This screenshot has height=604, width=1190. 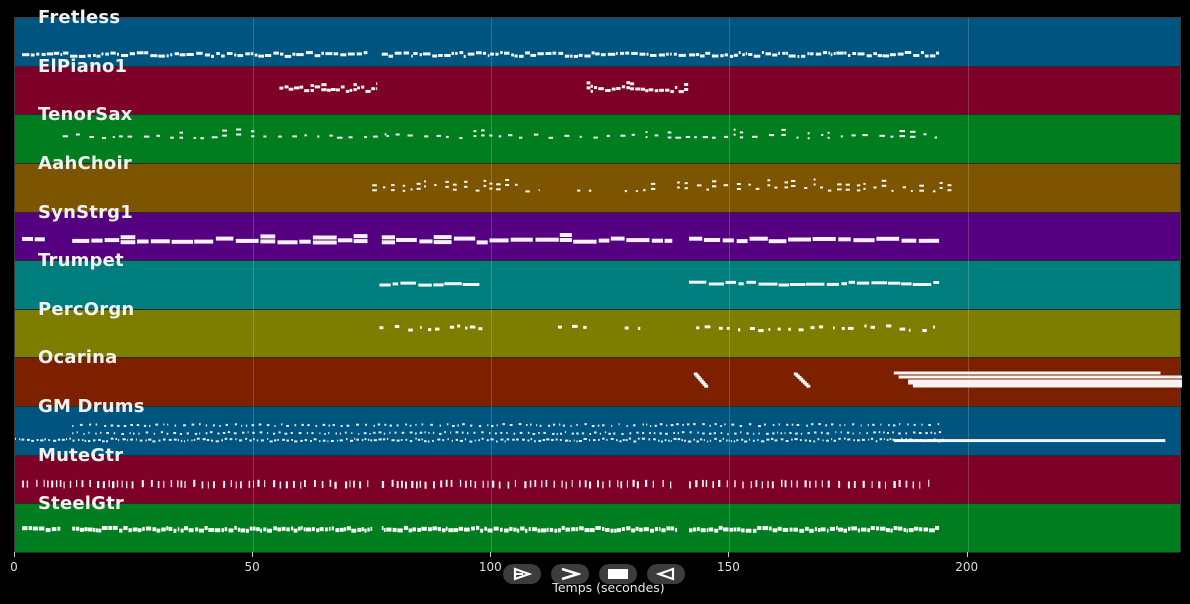 What do you see at coordinates (570, 574) in the screenshot?
I see `forward-button` at bounding box center [570, 574].